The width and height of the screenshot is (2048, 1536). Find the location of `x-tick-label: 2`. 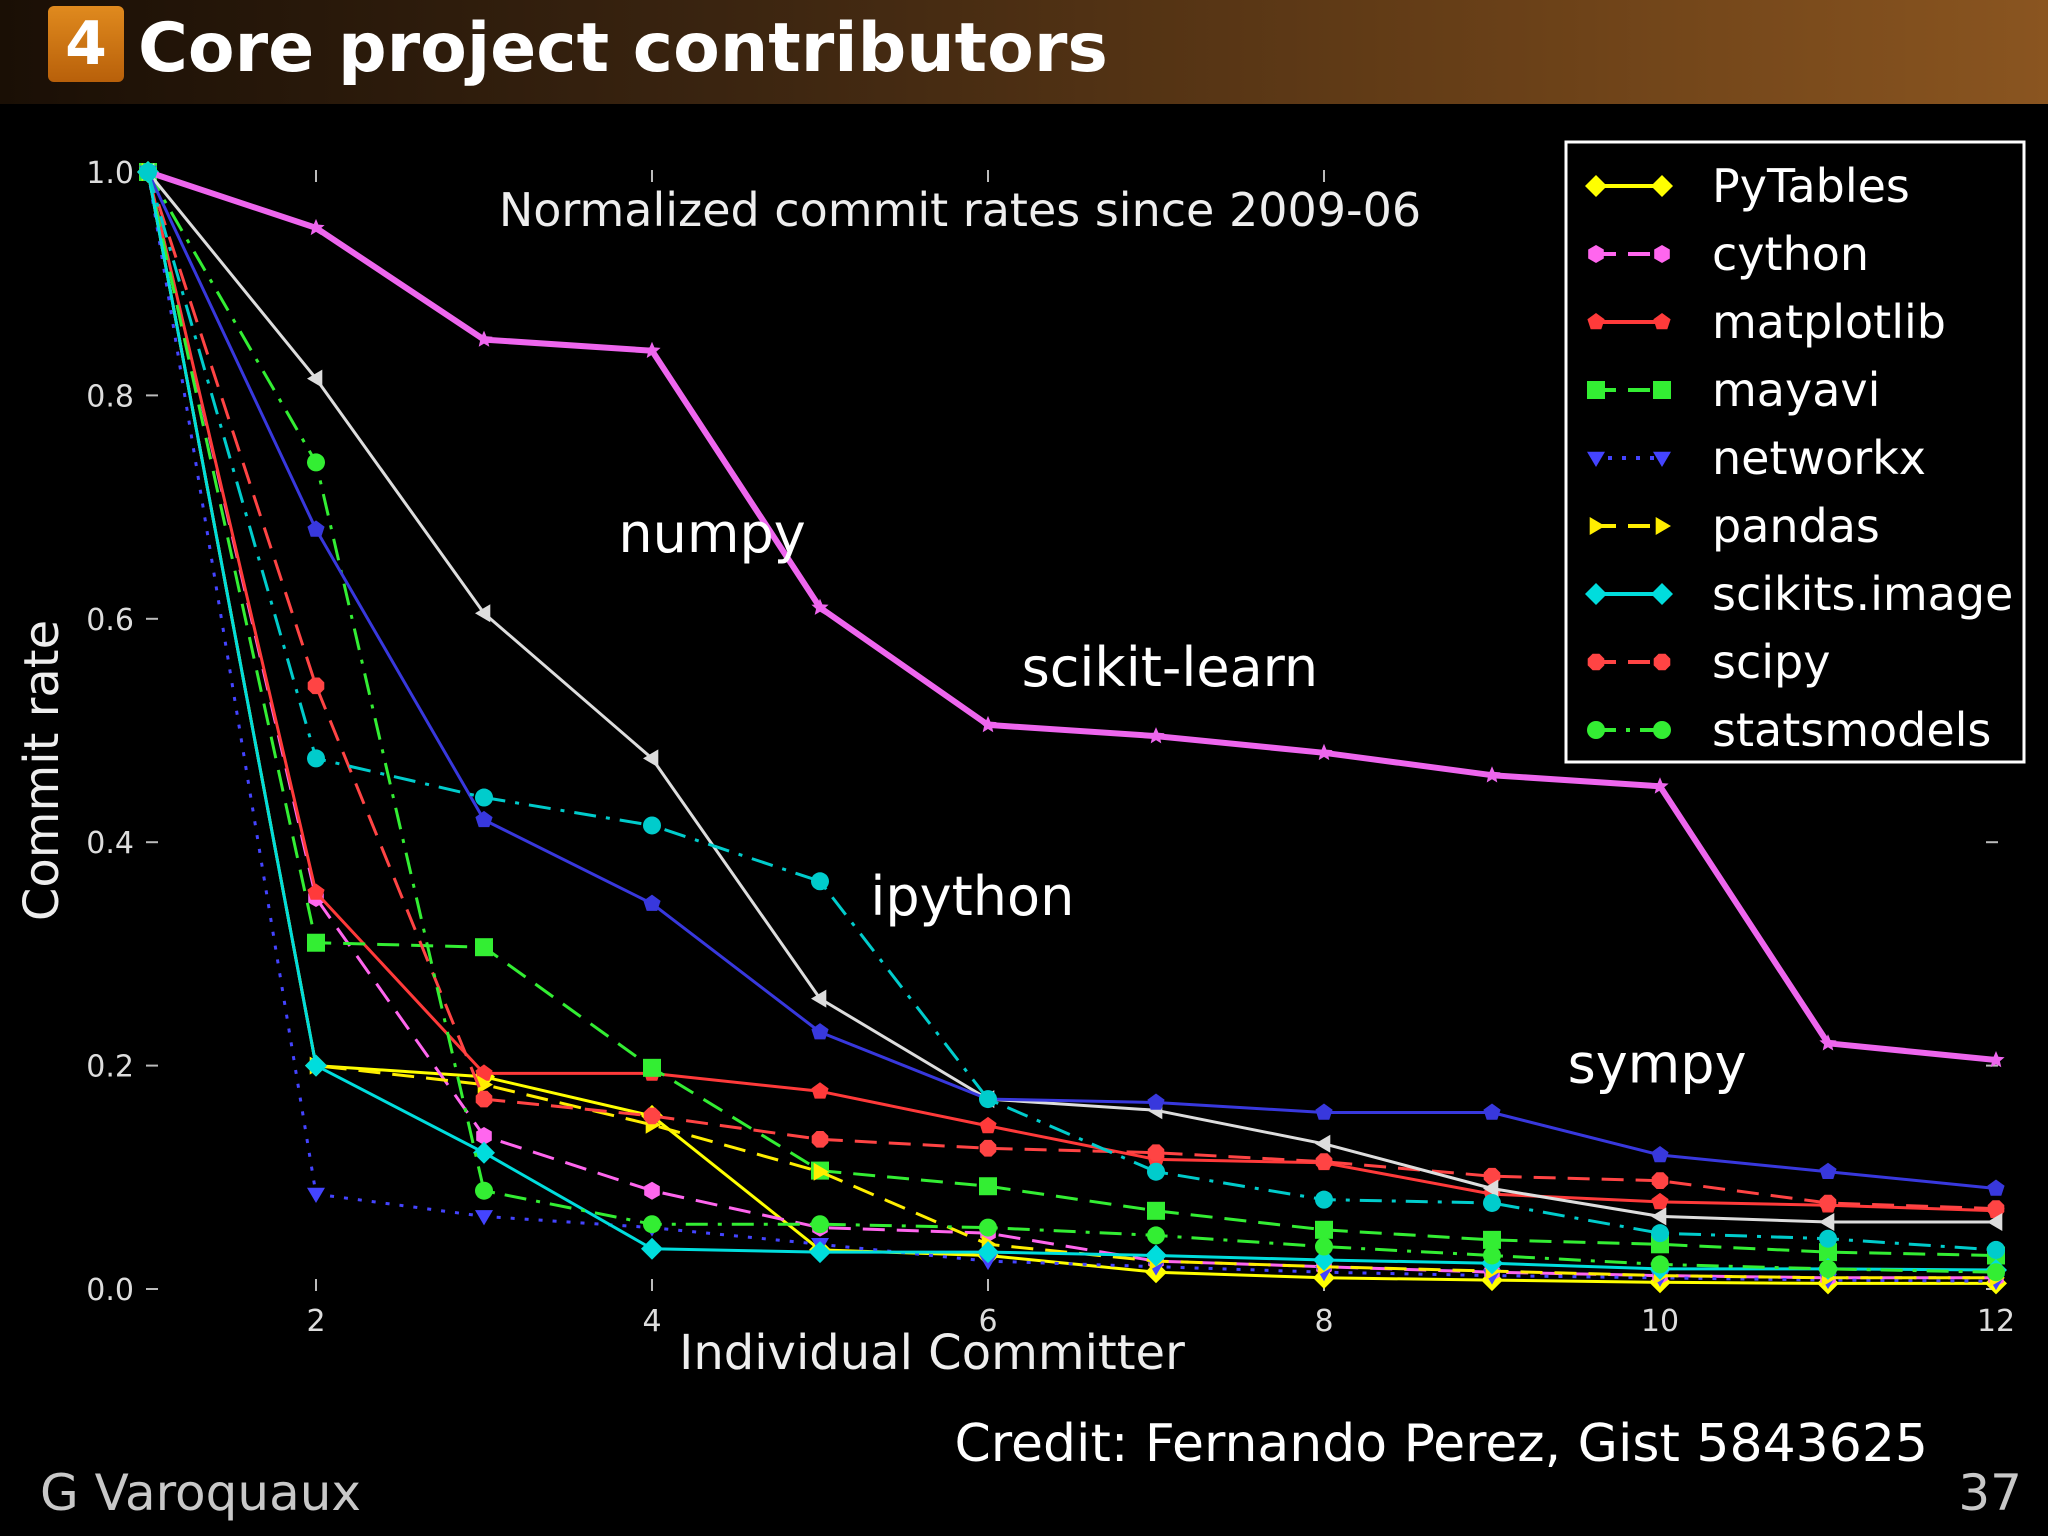

x-tick-label: 2 is located at coordinates (315, 1321).